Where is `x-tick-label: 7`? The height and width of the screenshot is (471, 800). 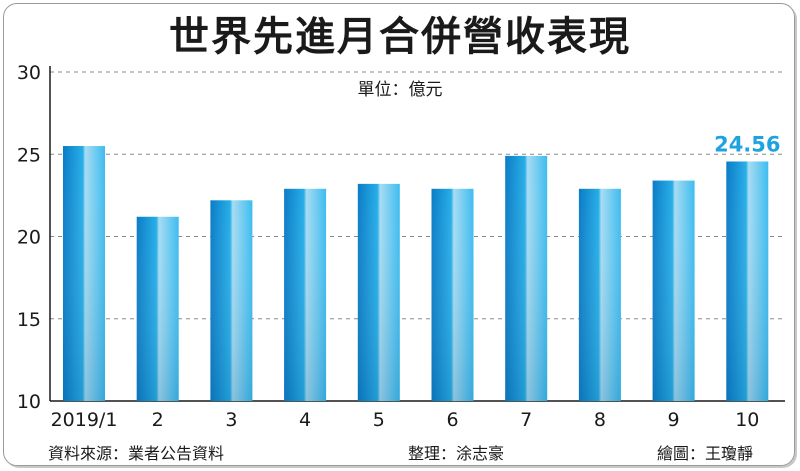
x-tick-label: 7 is located at coordinates (526, 420).